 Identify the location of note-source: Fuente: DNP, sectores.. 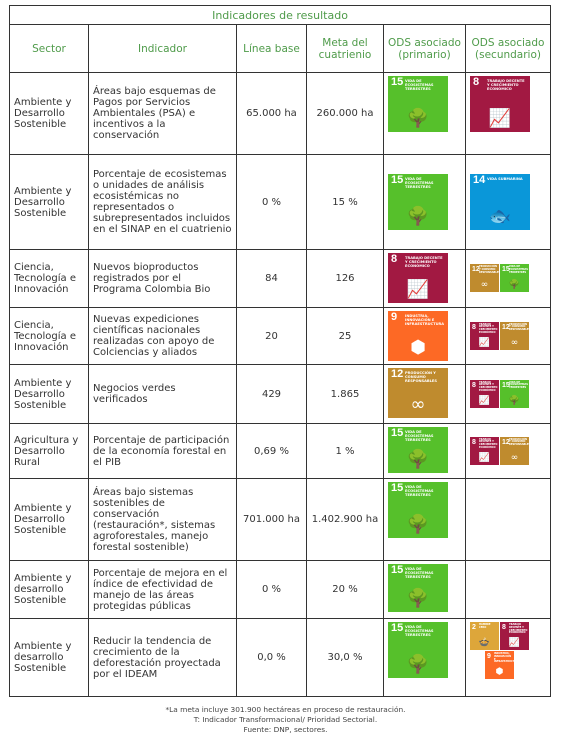
(285, 729).